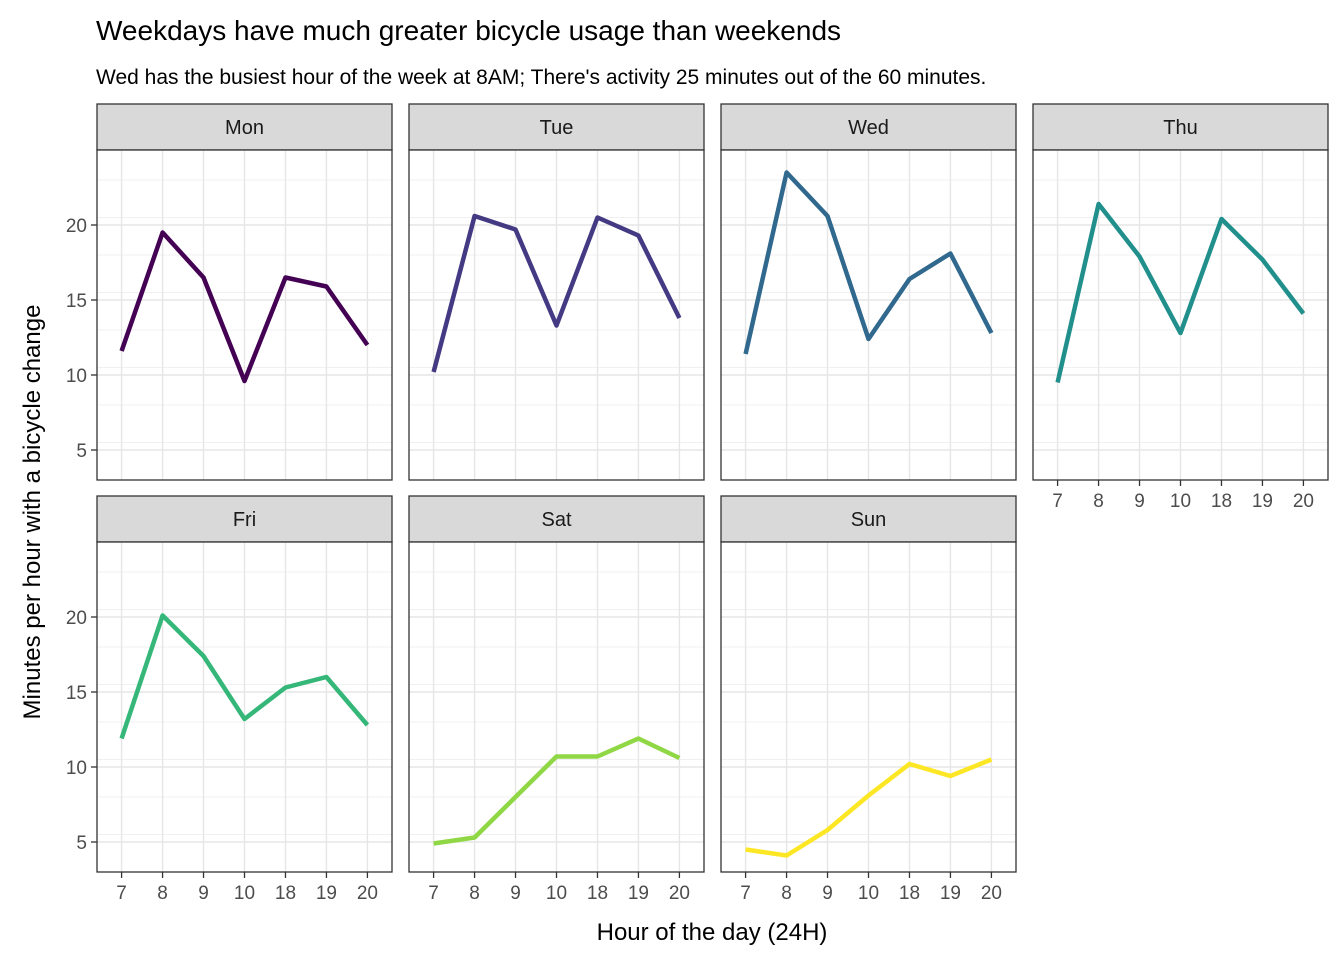 The image size is (1344, 960). I want to click on facet-panel-sat: Sat 7 8 9 10 18 19 20, so click(556, 699).